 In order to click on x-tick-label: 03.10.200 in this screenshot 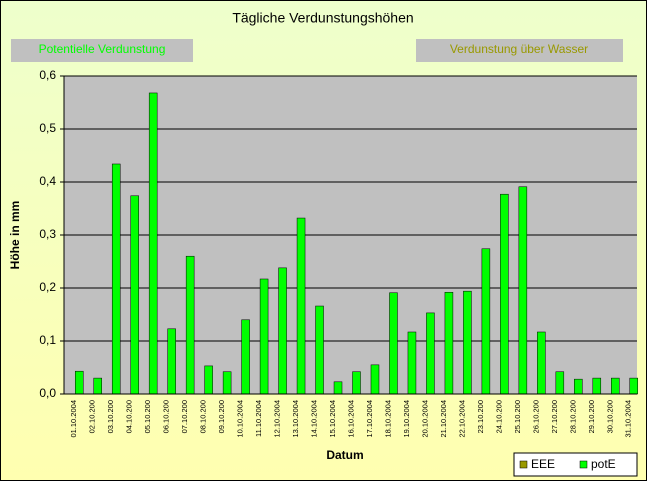, I will do `click(110, 416)`.